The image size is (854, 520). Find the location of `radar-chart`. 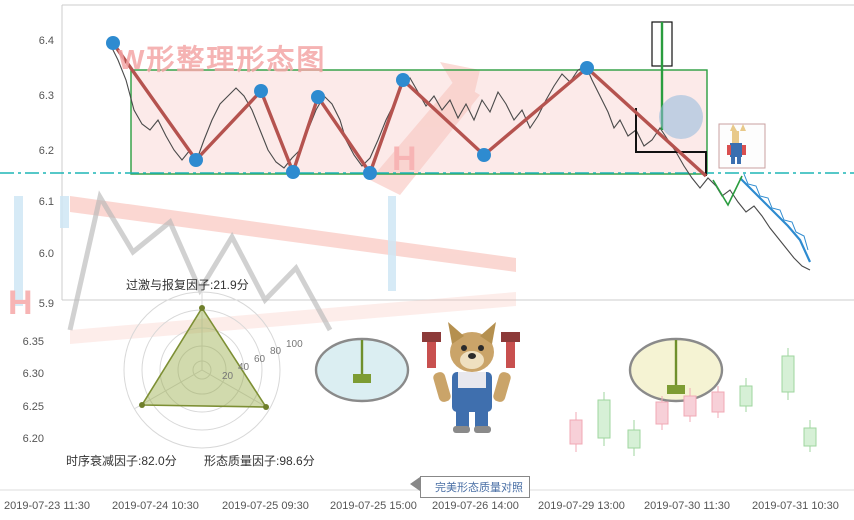

radar-chart is located at coordinates (202, 370).